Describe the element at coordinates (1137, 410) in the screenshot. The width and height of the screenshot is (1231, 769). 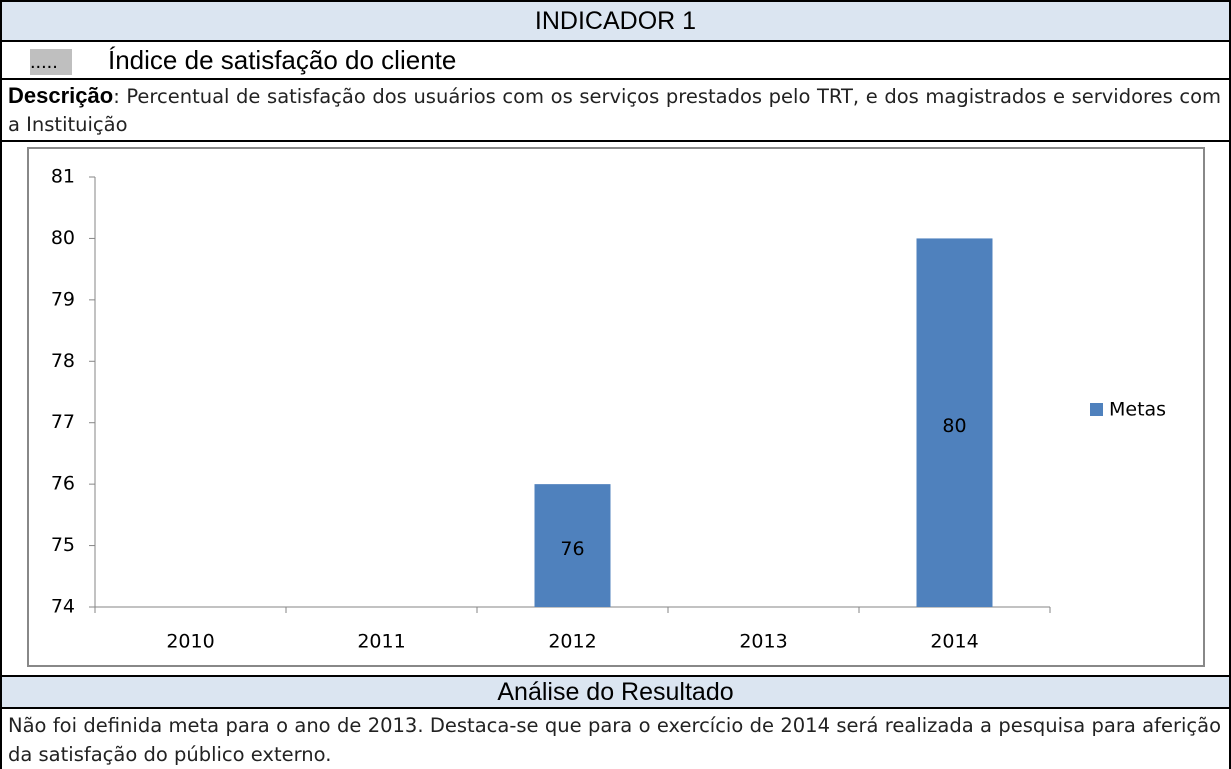
I see `legend-label: Metas` at that location.